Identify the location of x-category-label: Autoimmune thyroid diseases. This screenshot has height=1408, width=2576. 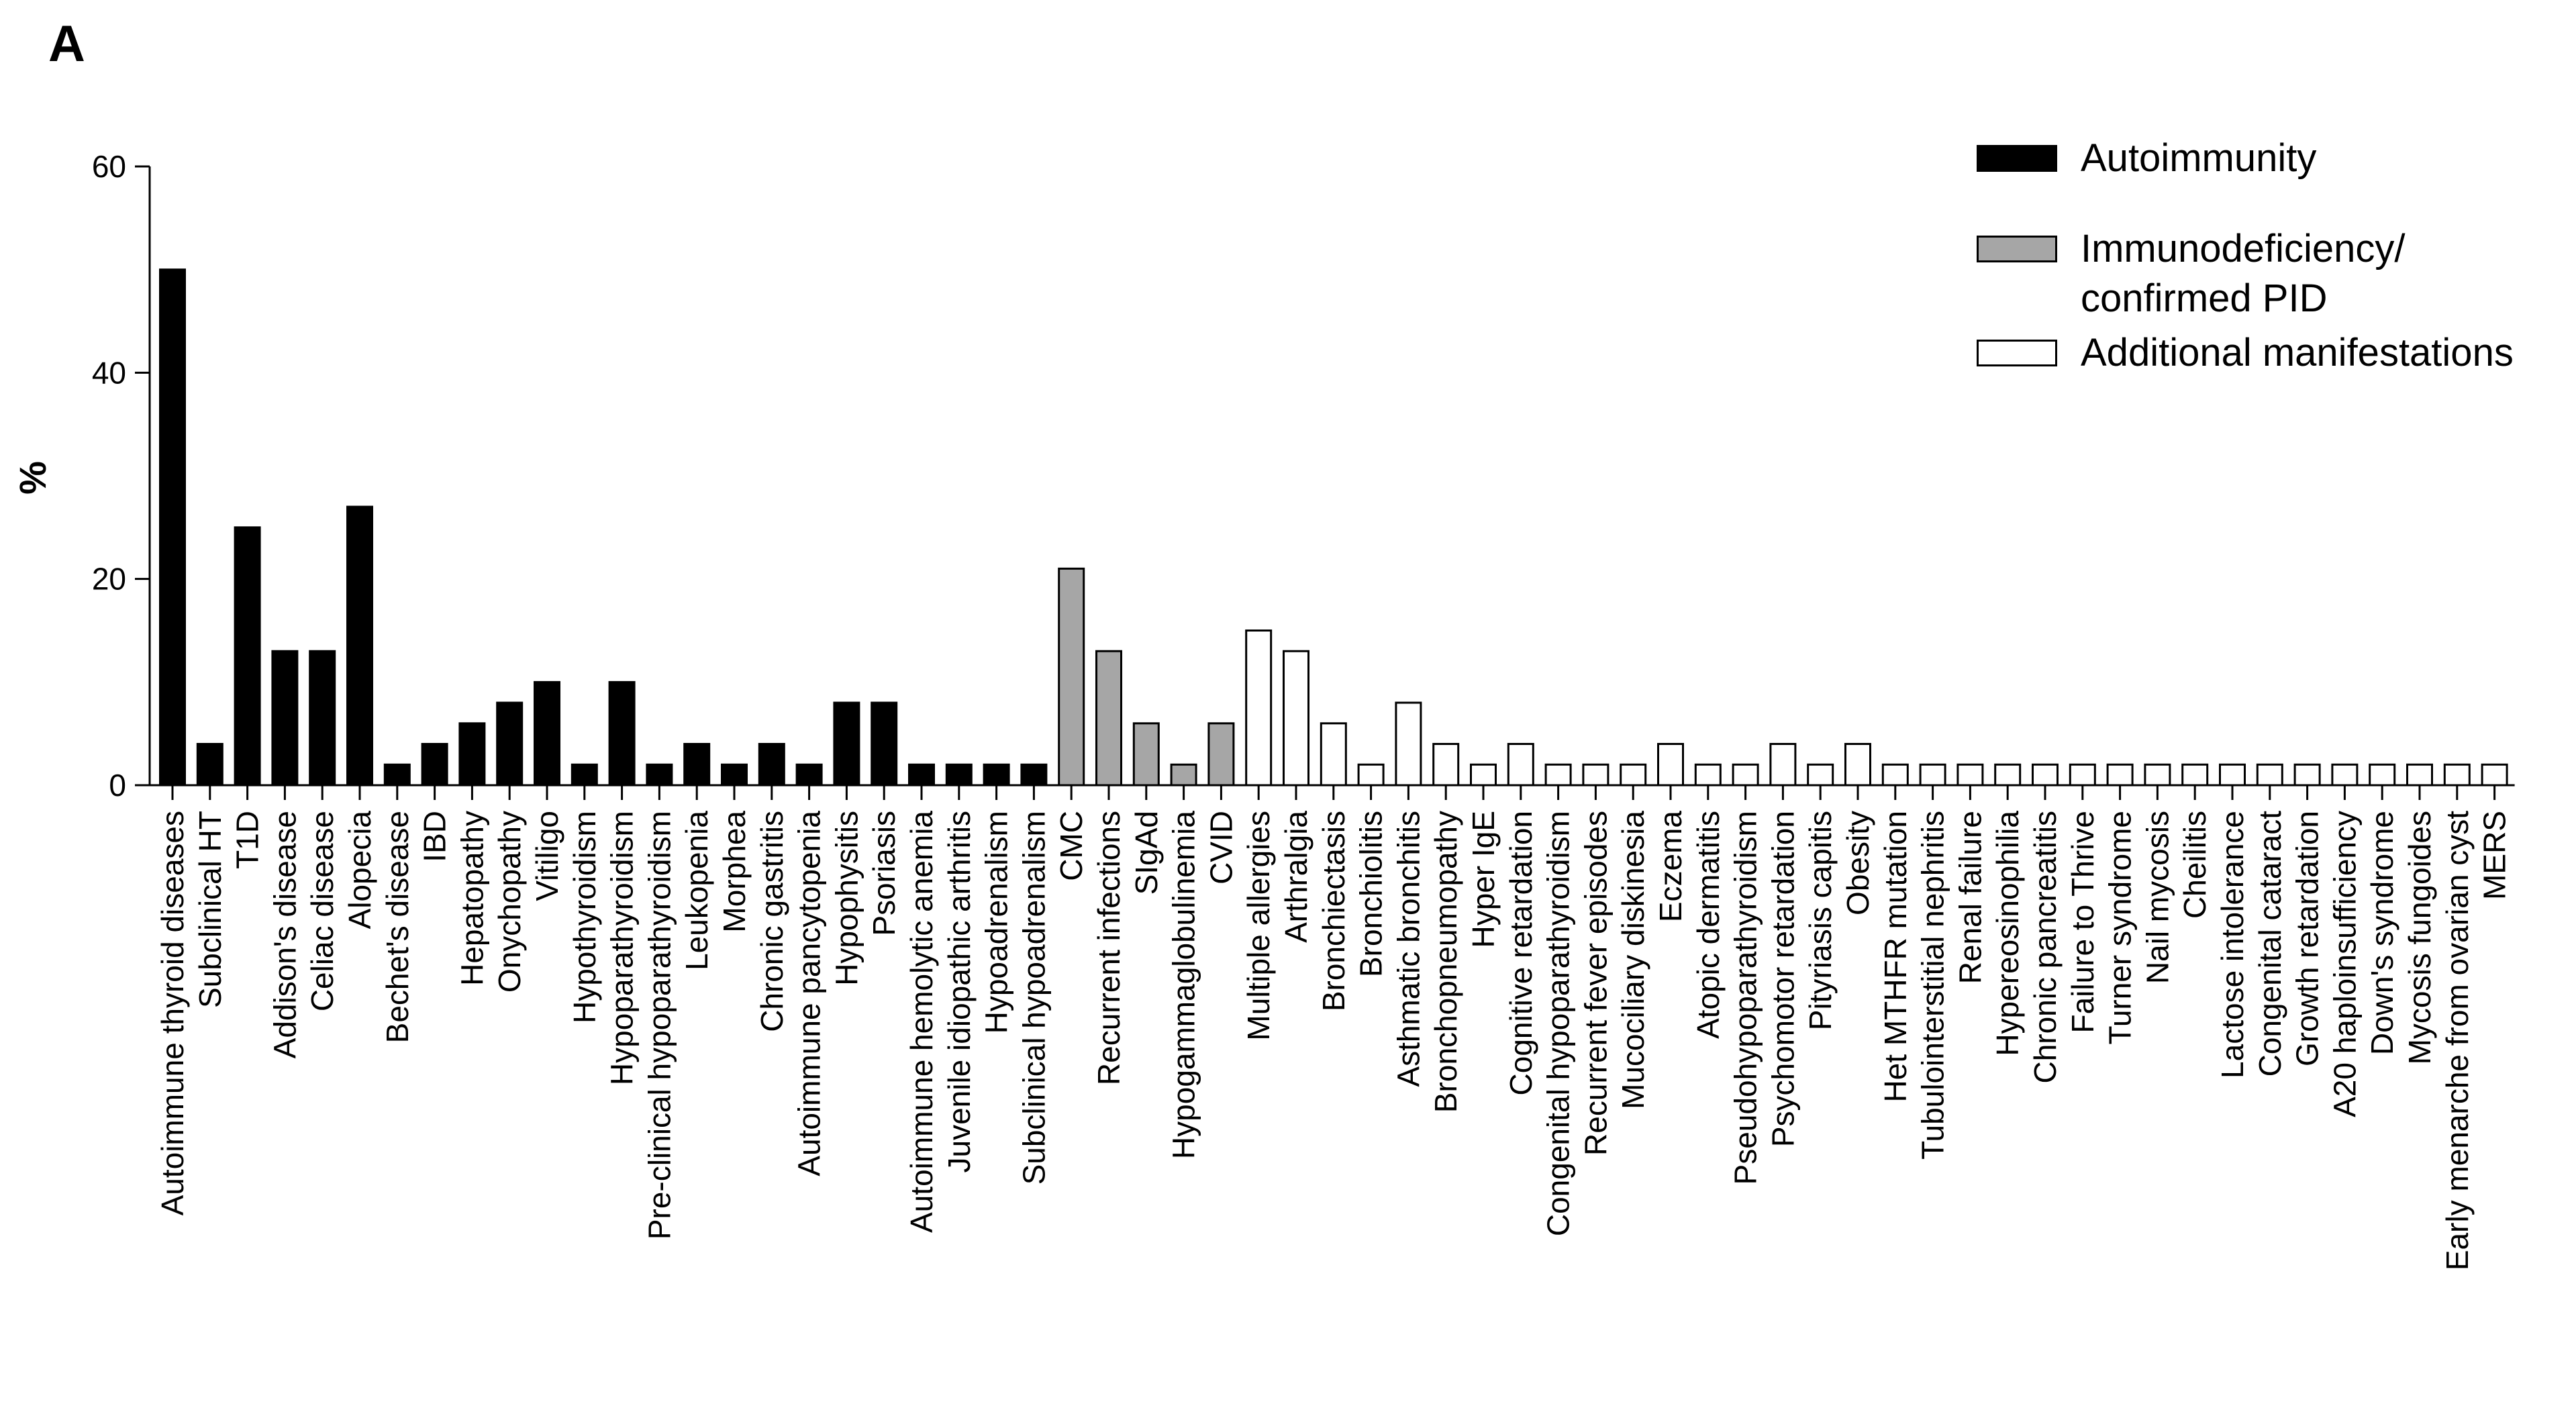
(172, 1013).